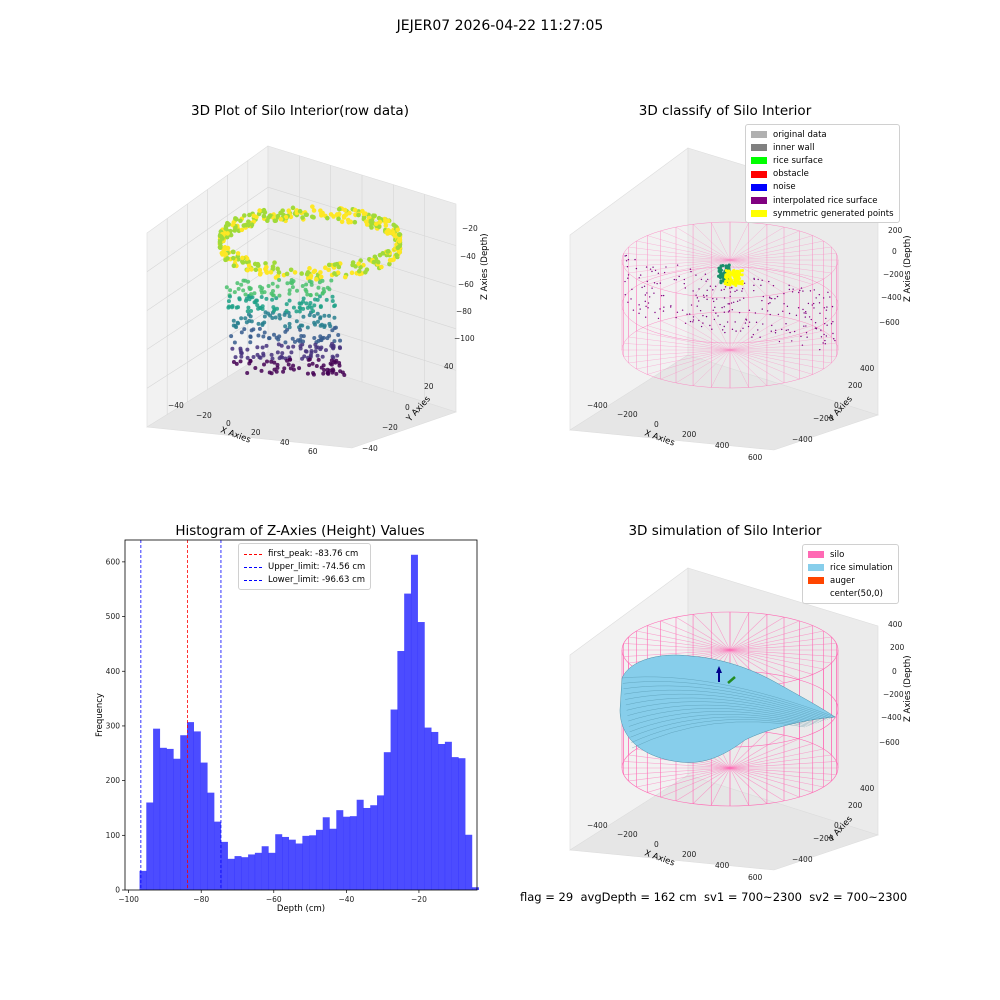  I want to click on p1-xtick-4: 40, so click(285, 442).